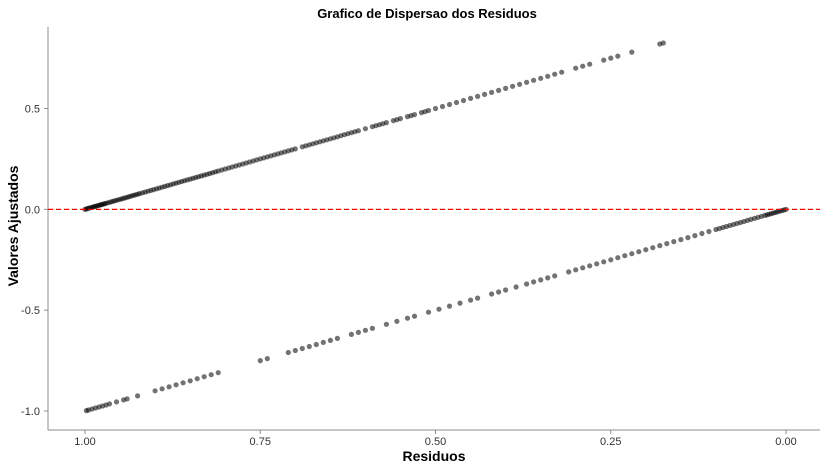 This screenshot has height=470, width=826. Describe the element at coordinates (433, 456) in the screenshot. I see `x-axis-title: Residuos` at that location.